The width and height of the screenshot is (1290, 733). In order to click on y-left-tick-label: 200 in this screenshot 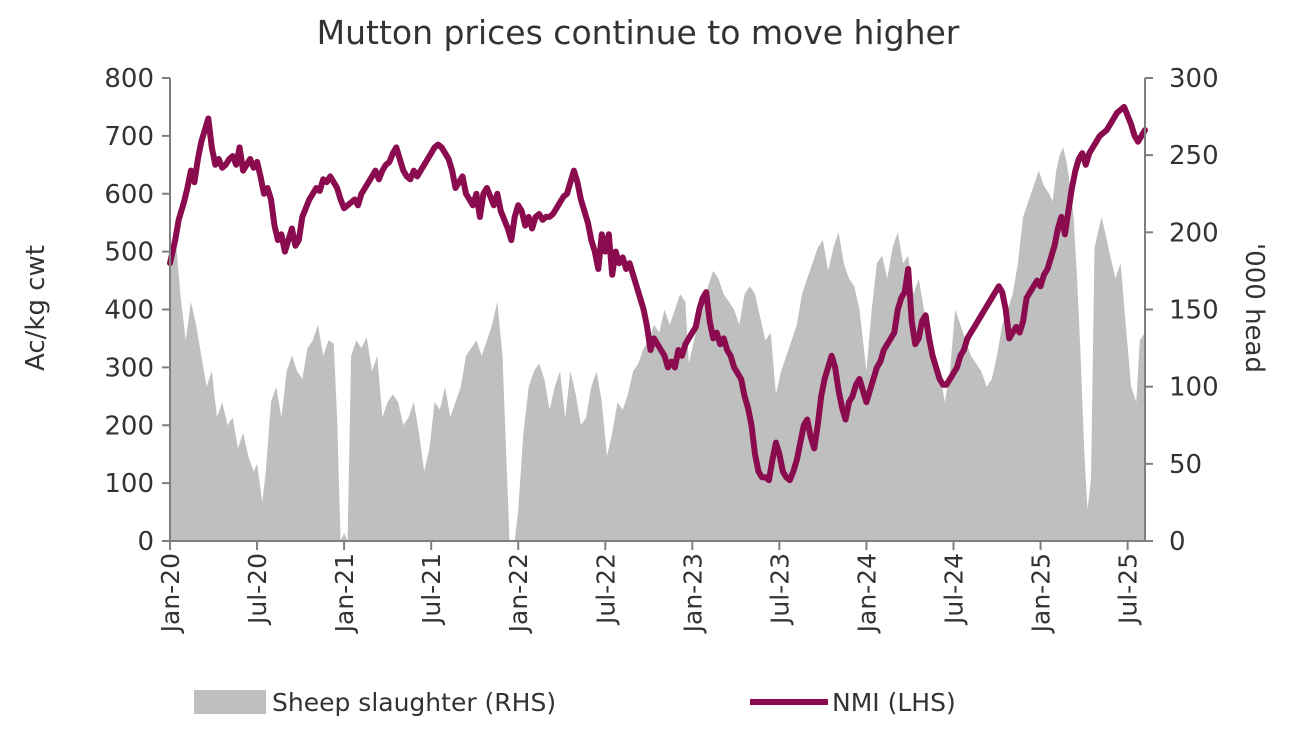, I will do `click(129, 426)`.